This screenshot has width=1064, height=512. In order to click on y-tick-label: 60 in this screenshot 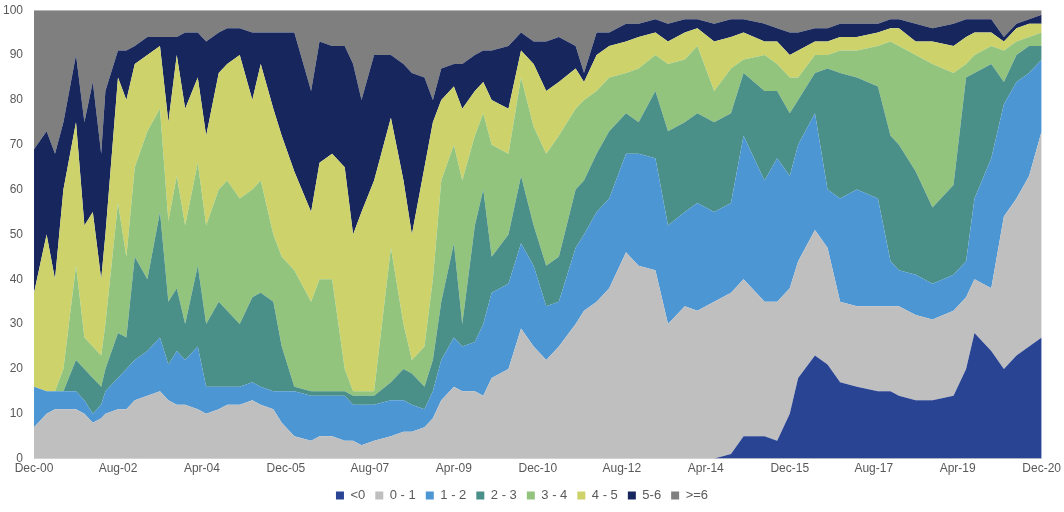, I will do `click(16, 188)`.